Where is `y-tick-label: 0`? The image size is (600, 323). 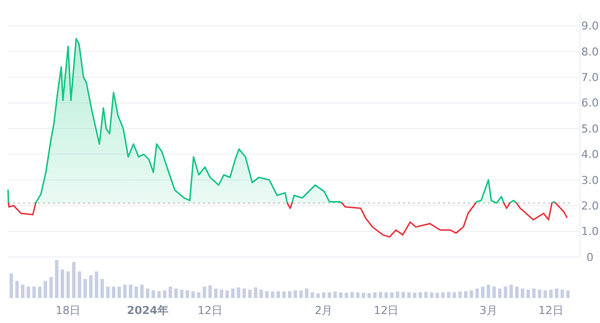
y-tick-label: 0 is located at coordinates (590, 257).